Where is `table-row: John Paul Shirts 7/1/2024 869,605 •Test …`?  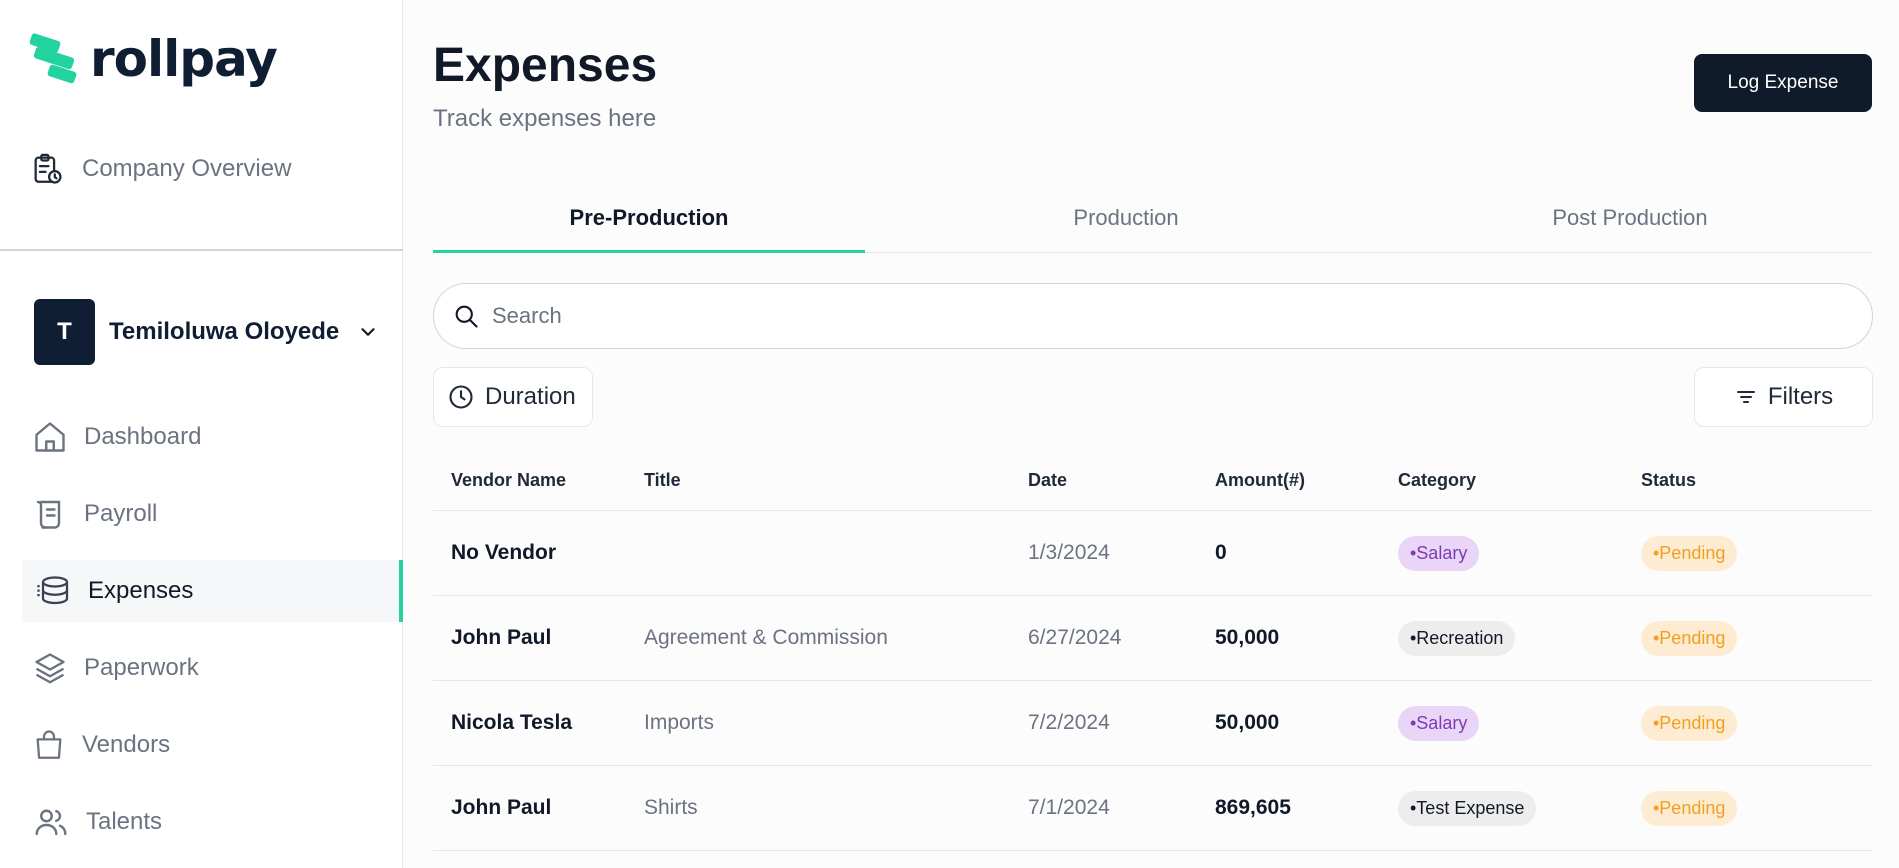 table-row: John Paul Shirts 7/1/2024 869,605 •Test … is located at coordinates (1153, 808).